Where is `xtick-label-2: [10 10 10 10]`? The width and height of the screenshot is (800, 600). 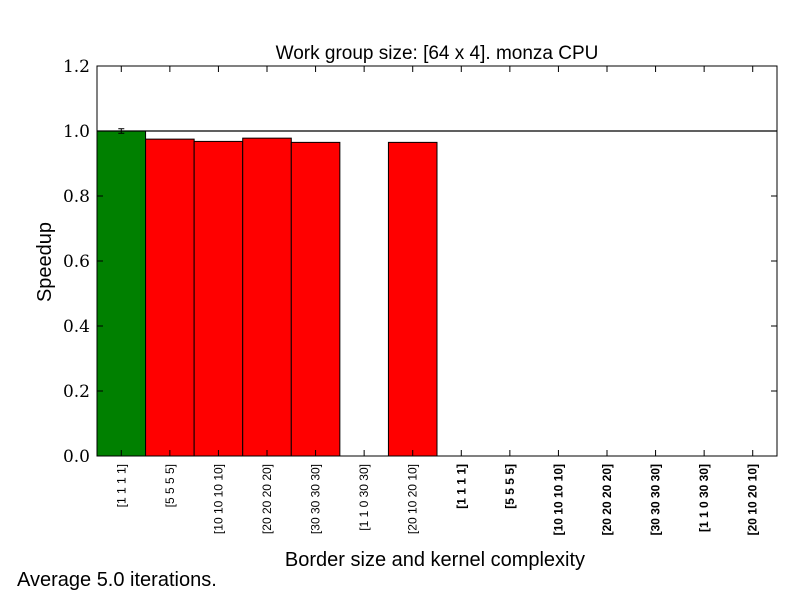 xtick-label-2: [10 10 10 10] is located at coordinates (218, 499).